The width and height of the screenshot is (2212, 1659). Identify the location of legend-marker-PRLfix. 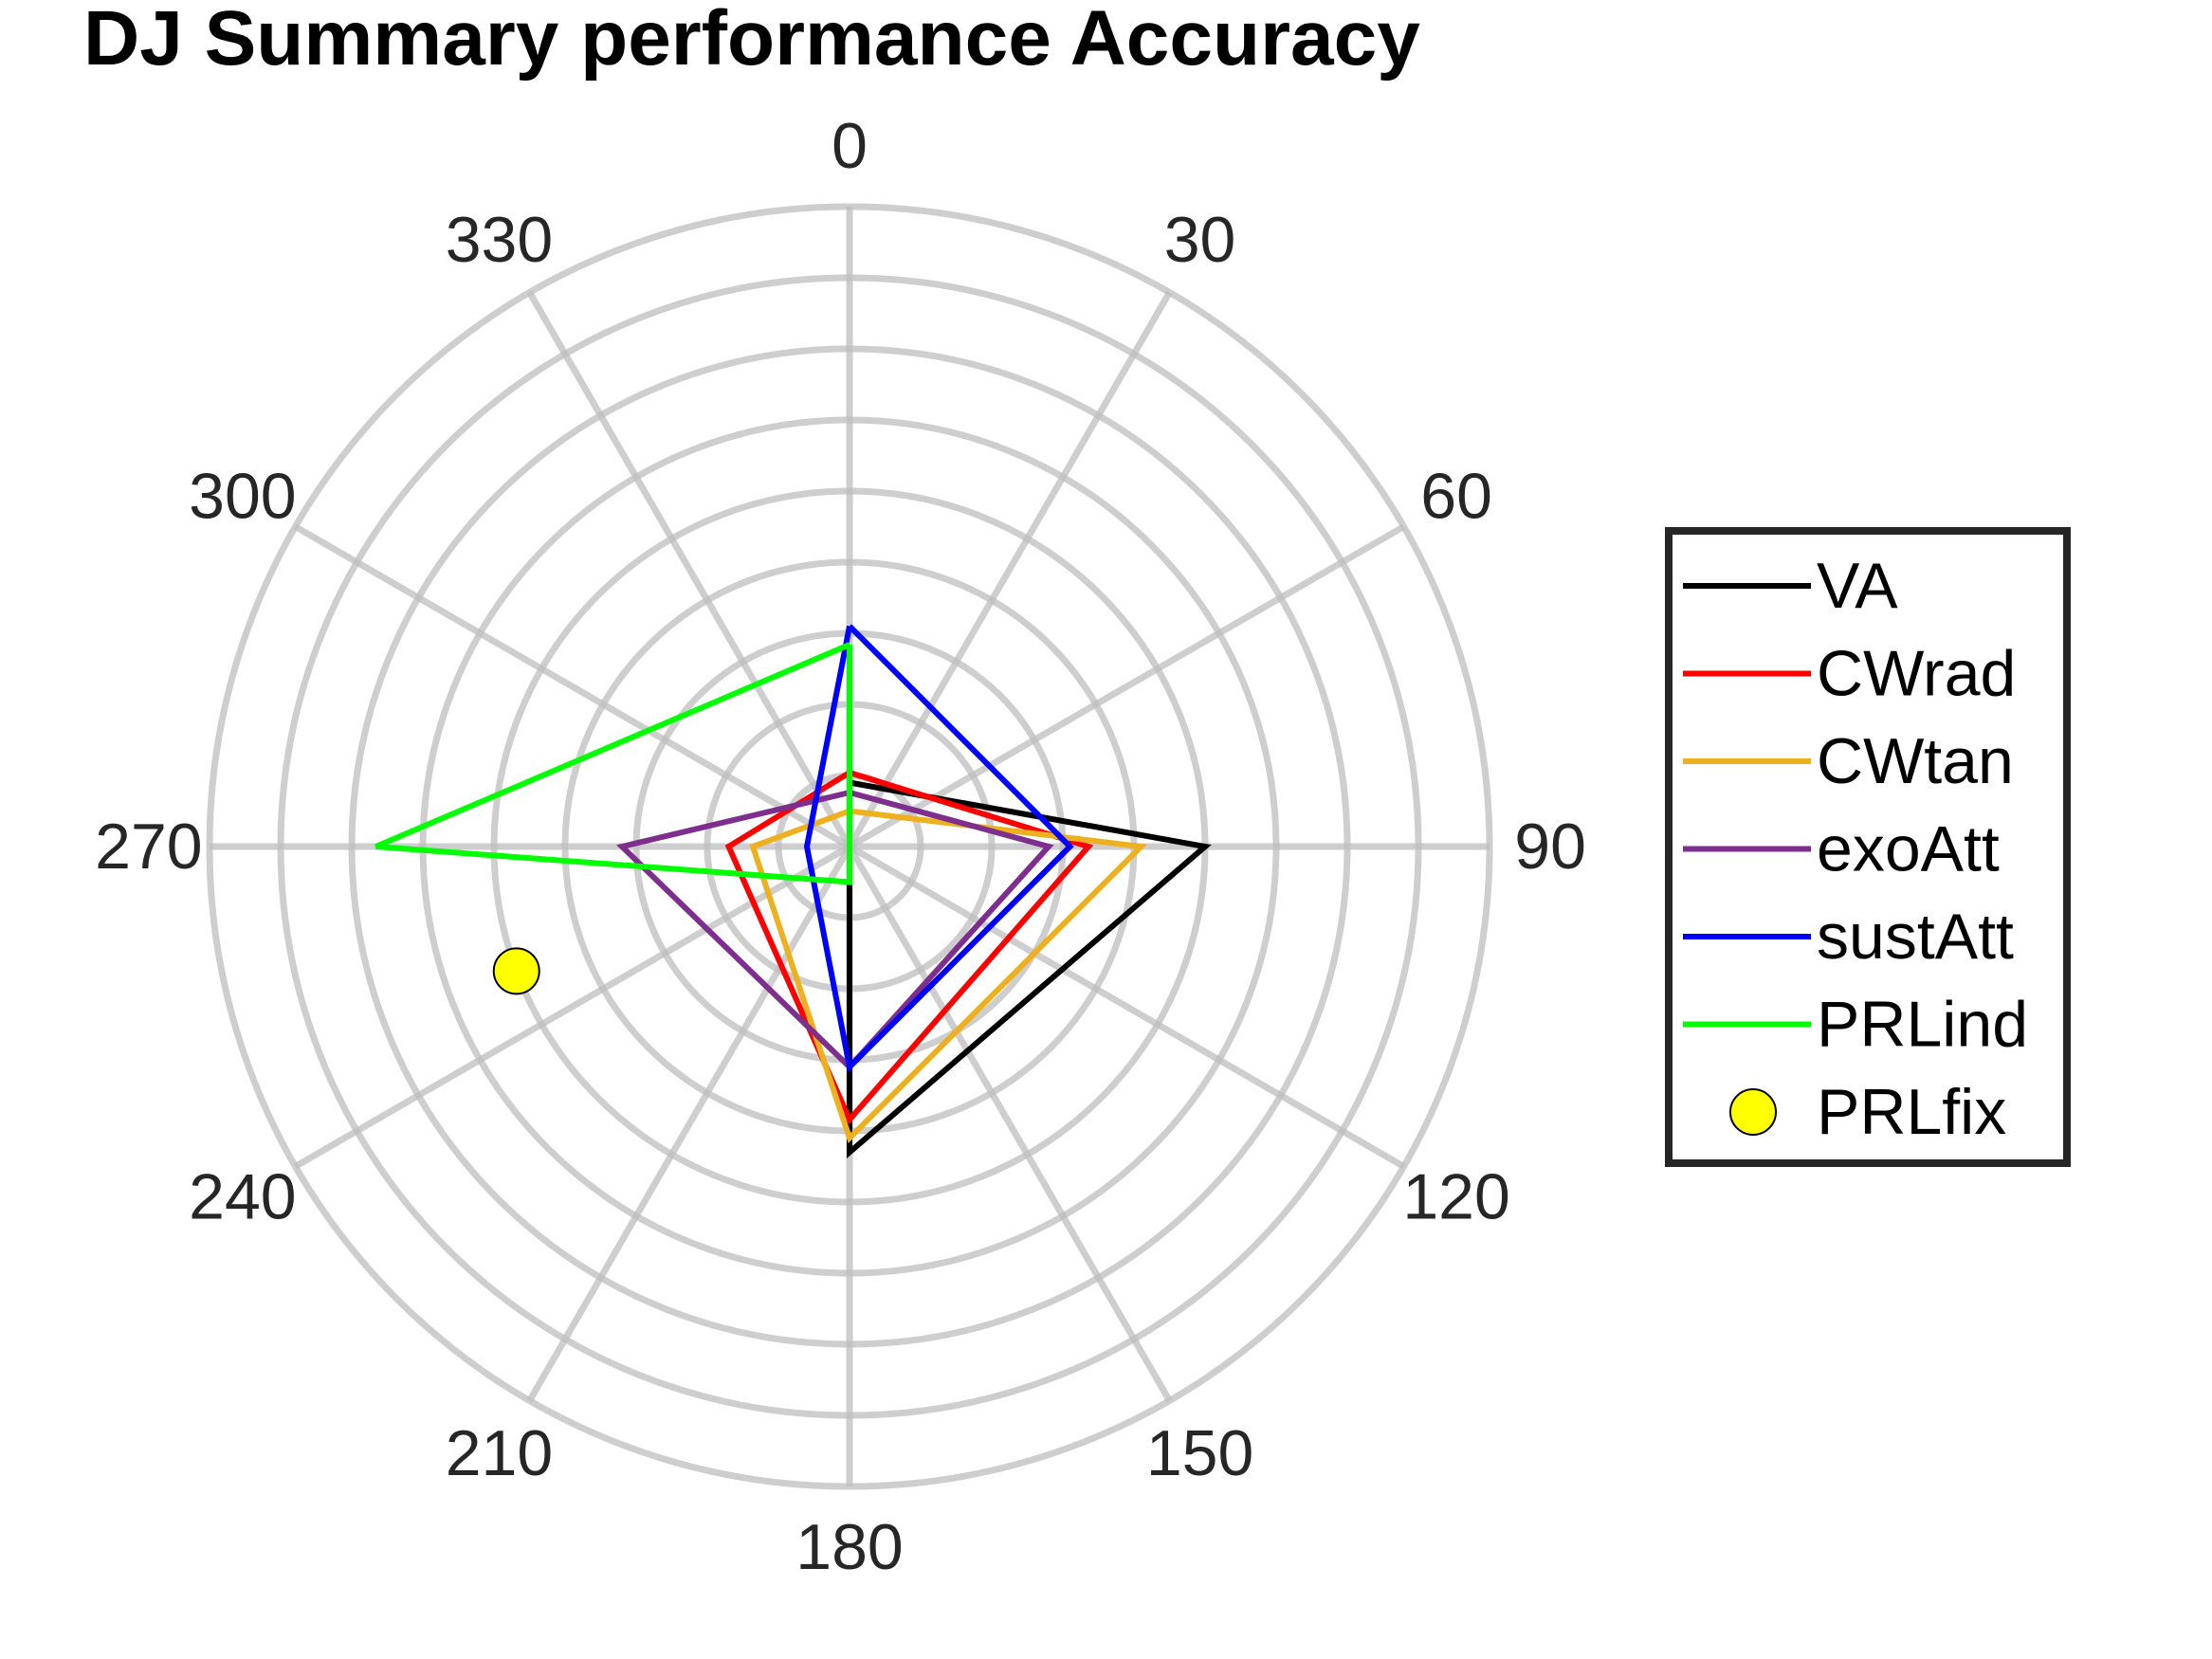
(1753, 1112).